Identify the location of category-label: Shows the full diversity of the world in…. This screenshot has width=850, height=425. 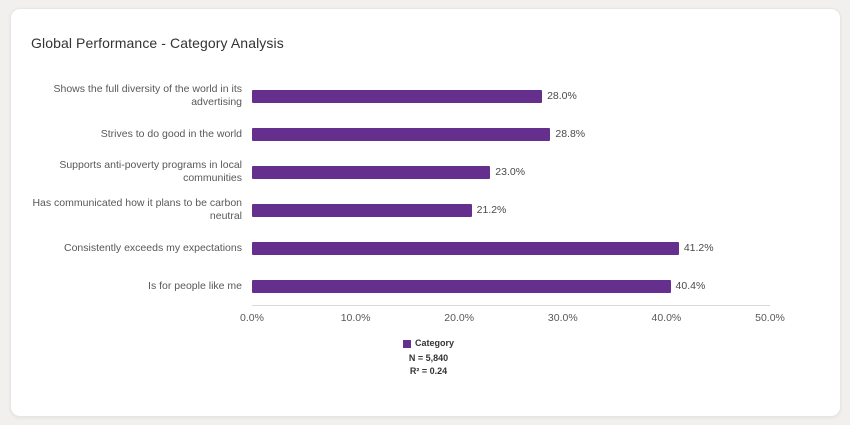
(148, 95).